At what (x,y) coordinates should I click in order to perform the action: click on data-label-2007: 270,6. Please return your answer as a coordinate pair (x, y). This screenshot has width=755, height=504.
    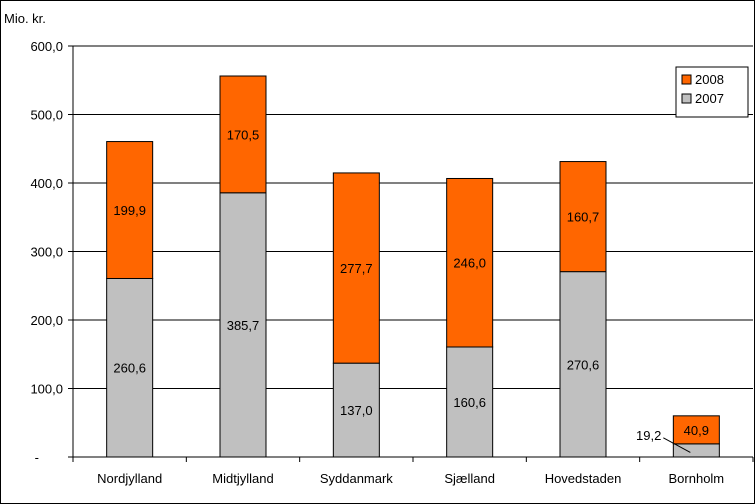
    Looking at the image, I should click on (583, 364).